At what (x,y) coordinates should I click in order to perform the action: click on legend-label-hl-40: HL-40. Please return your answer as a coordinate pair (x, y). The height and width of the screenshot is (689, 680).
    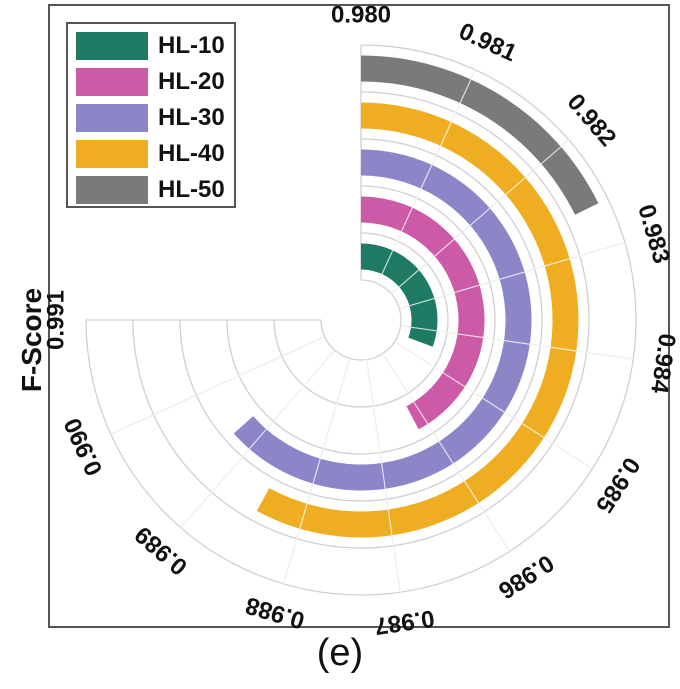
    Looking at the image, I should click on (191, 153).